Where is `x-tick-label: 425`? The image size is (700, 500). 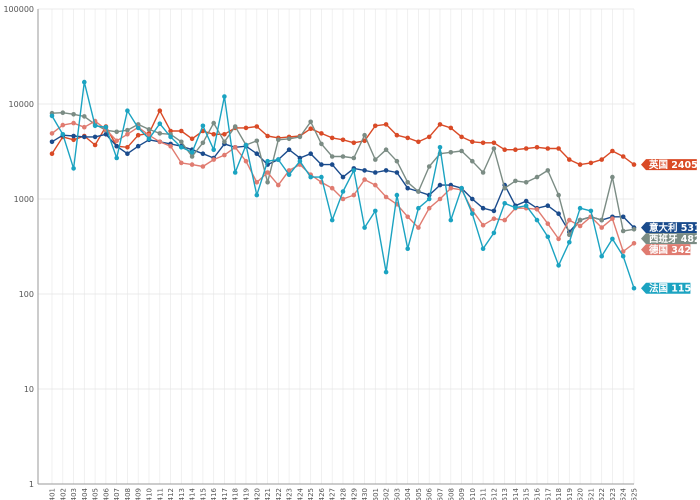 x-tick-label: 425 is located at coordinates (311, 494).